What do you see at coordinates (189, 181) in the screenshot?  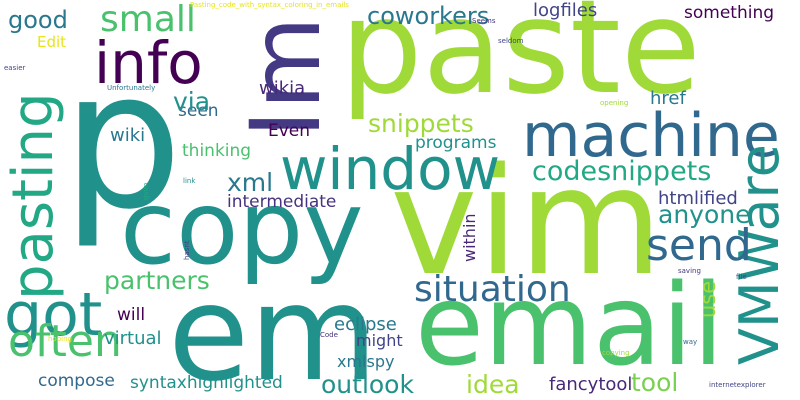 I see `word-tiny-link: link` at bounding box center [189, 181].